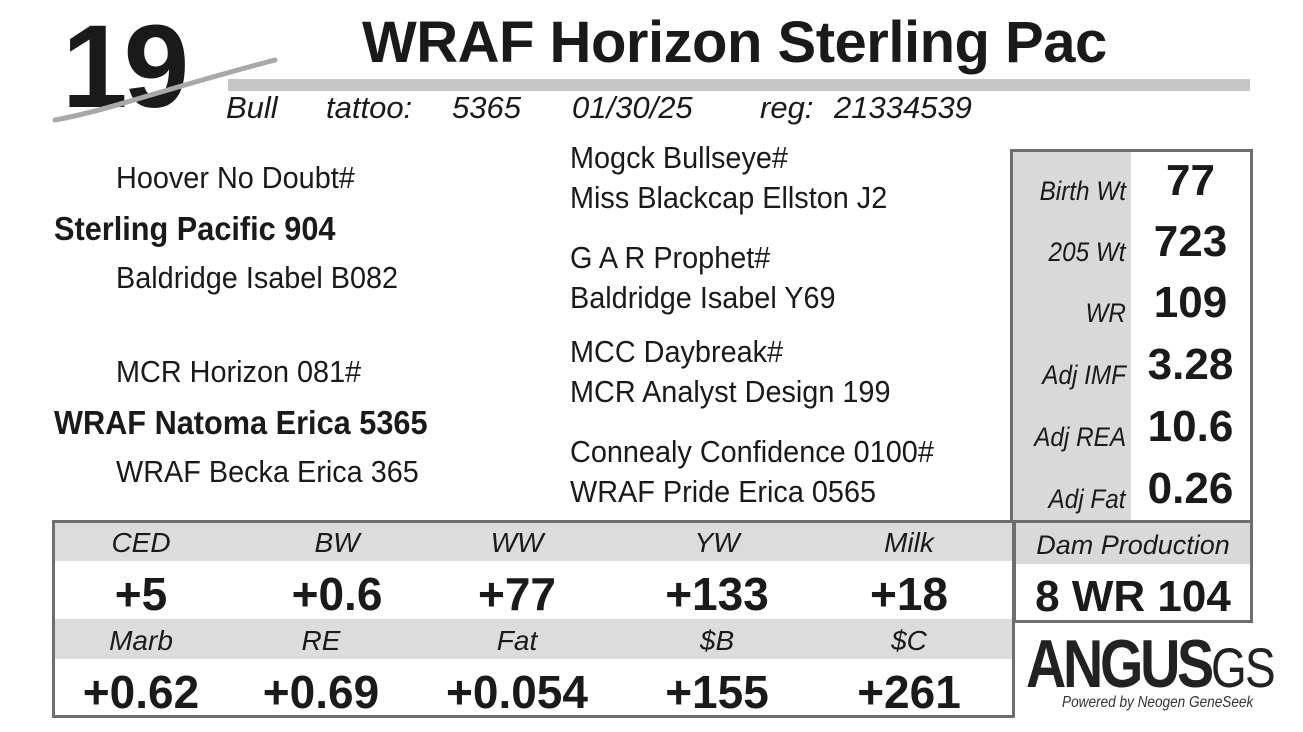  I want to click on dam-production-label: Dam Production, so click(1133, 545).